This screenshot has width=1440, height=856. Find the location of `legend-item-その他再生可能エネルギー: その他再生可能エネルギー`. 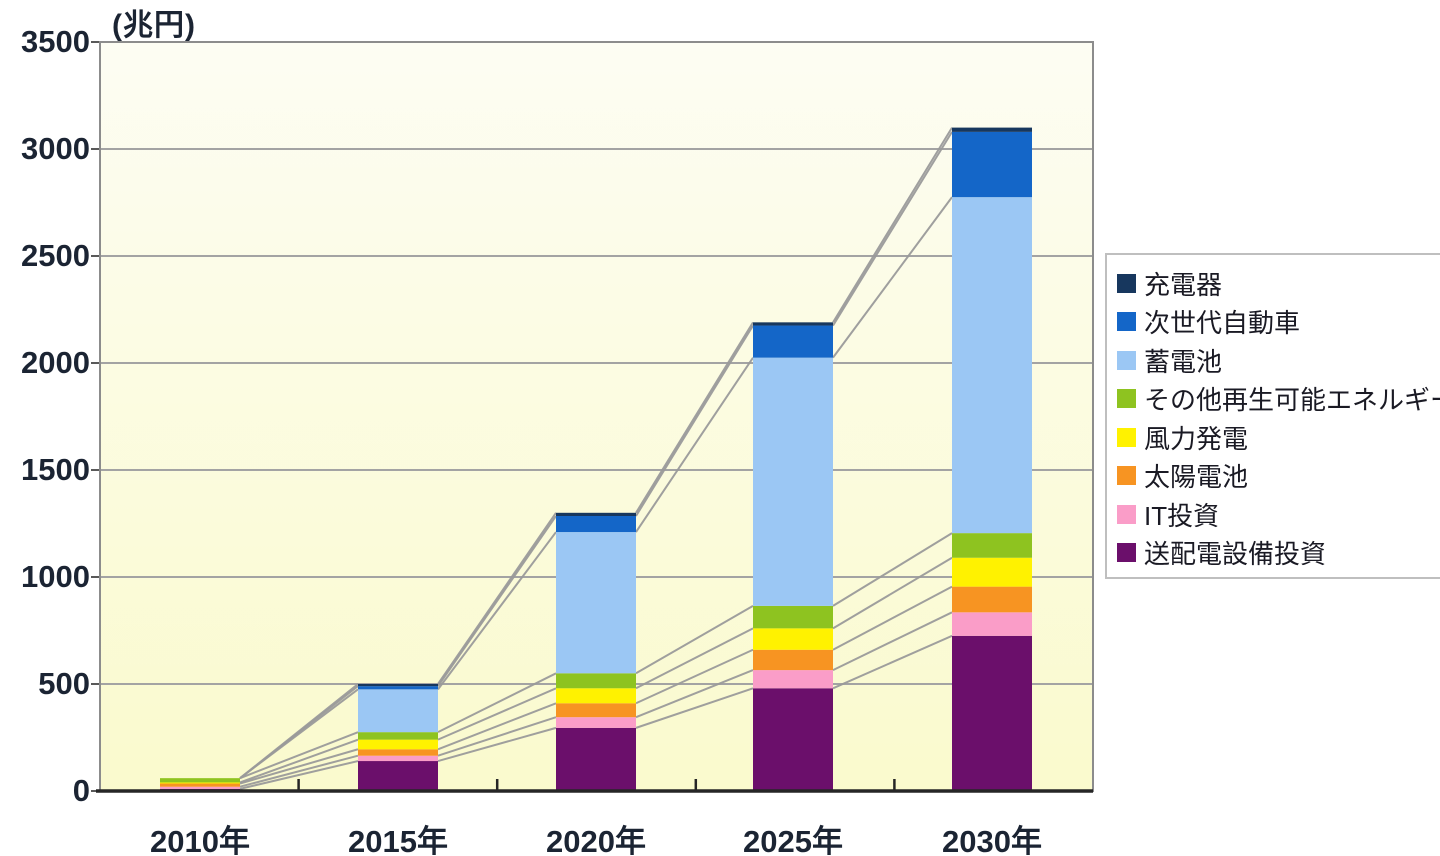

legend-item-その他再生可能エネルギー: その他再生可能エネルギー is located at coordinates (1278, 399).